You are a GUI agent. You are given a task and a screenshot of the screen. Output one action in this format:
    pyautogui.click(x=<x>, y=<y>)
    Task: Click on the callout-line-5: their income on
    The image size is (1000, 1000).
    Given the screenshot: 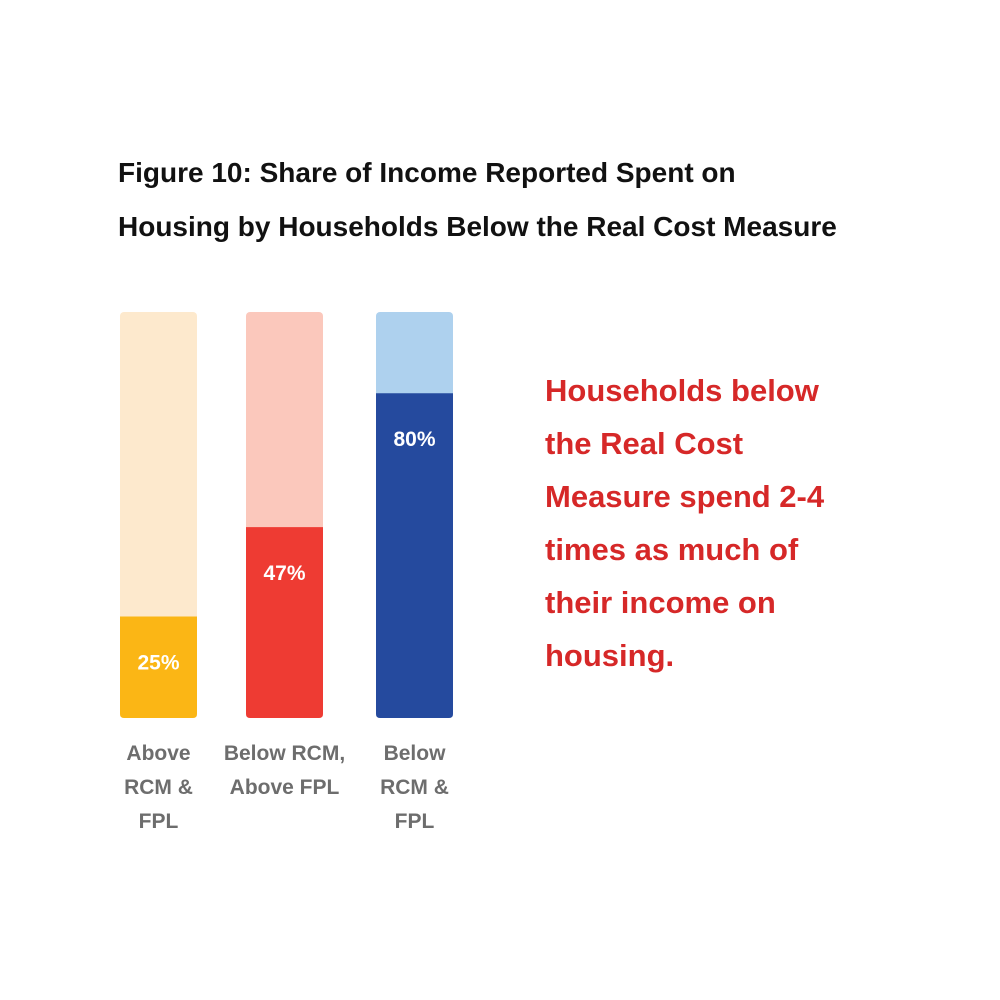 What is the action you would take?
    pyautogui.click(x=660, y=602)
    